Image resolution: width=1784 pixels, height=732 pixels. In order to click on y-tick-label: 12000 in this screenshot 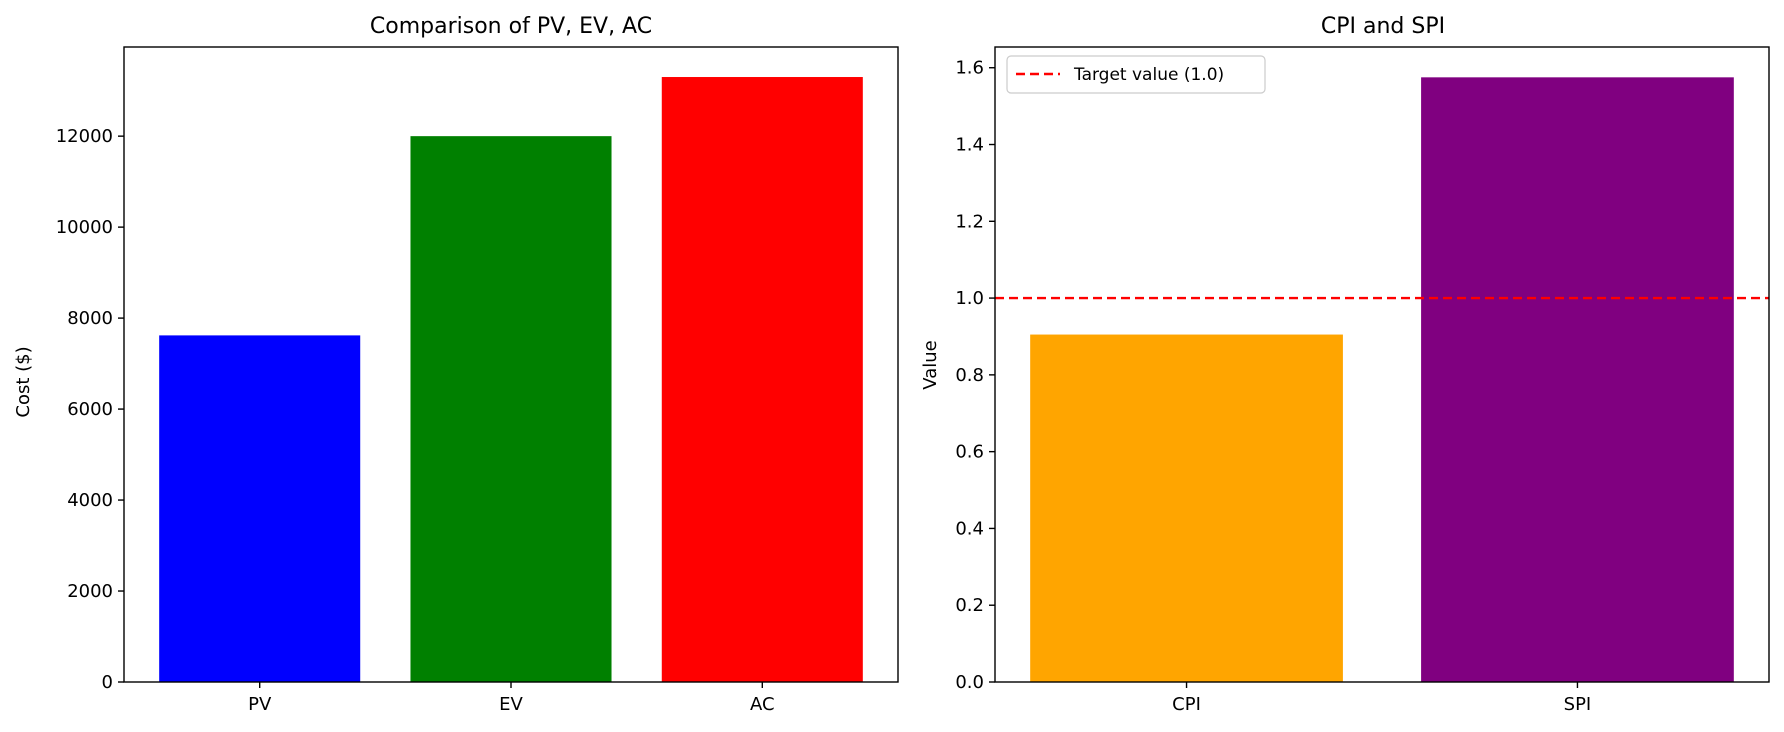, I will do `click(84, 136)`.